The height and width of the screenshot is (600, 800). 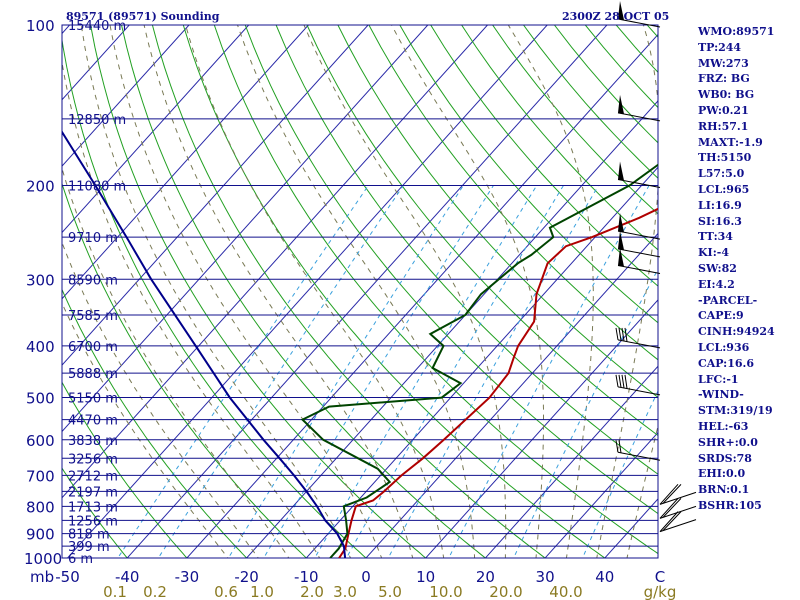 What do you see at coordinates (93, 507) in the screenshot?
I see `height-label: 1713 m` at bounding box center [93, 507].